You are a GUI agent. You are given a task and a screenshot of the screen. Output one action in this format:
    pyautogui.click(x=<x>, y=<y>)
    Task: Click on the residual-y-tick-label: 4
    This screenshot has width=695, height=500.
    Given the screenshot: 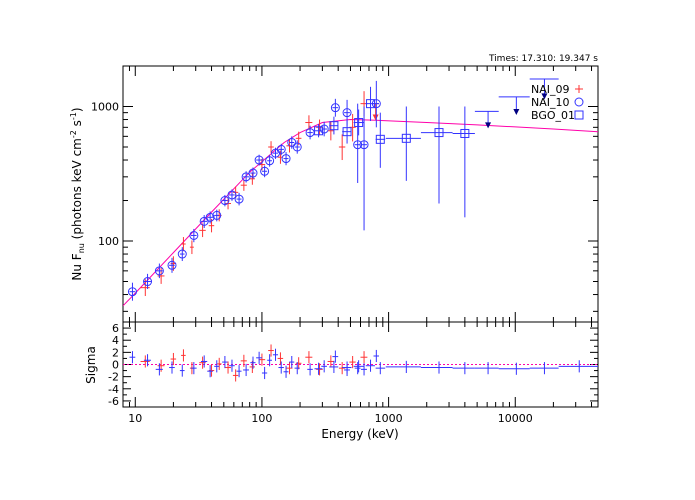 What is the action you would take?
    pyautogui.click(x=115, y=340)
    